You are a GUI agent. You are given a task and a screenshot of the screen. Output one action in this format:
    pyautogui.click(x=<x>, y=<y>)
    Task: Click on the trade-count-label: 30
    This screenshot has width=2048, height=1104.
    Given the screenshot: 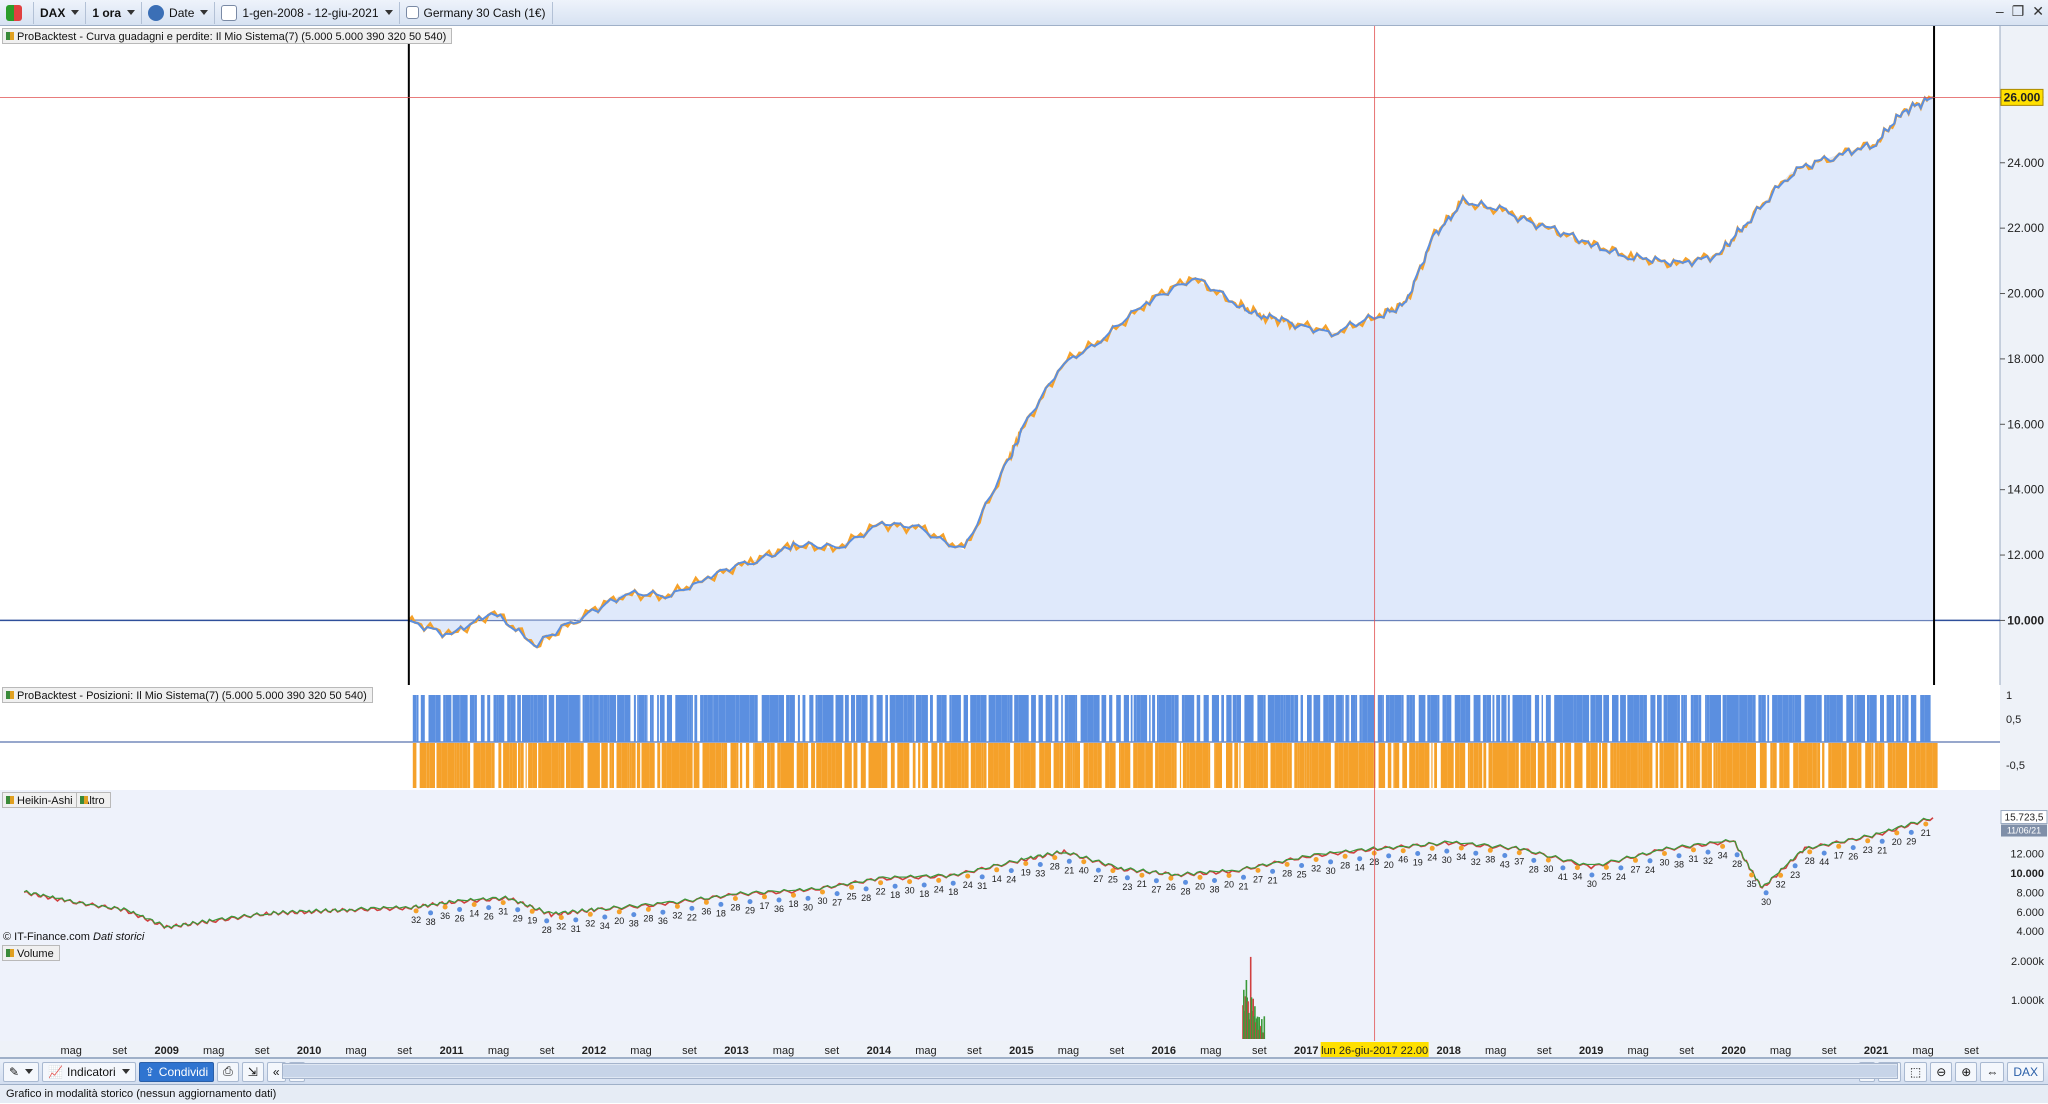 What is the action you would take?
    pyautogui.click(x=1664, y=863)
    